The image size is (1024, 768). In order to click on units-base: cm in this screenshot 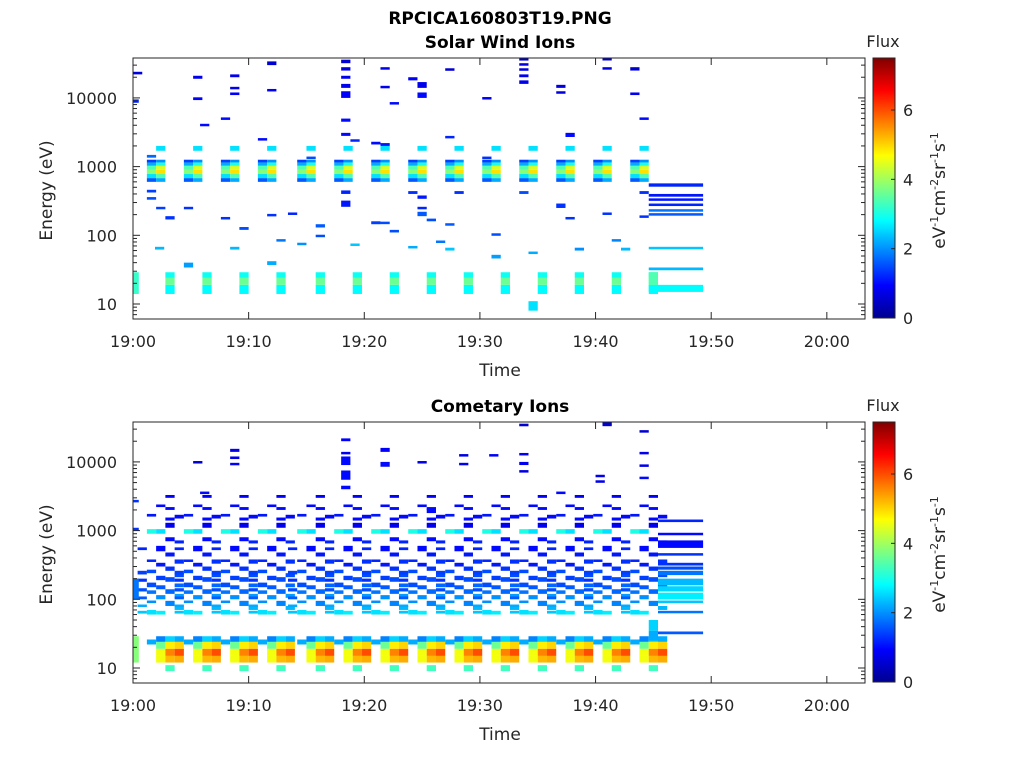, I will do `click(940, 567)`.